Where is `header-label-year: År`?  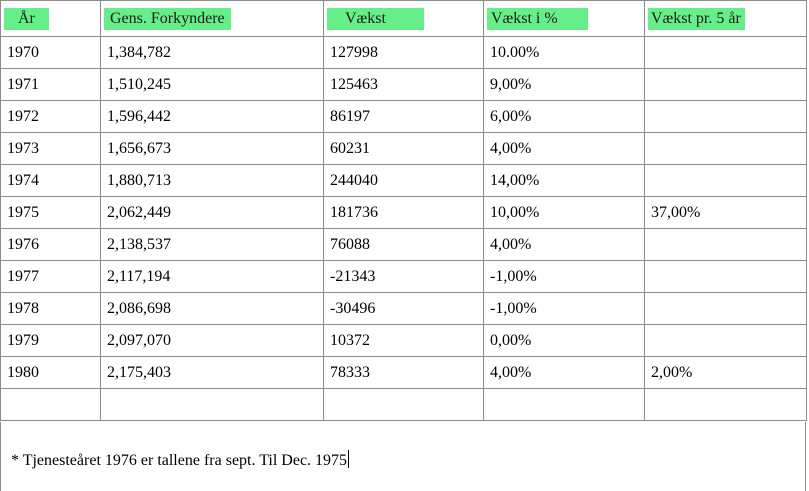 header-label-year: År is located at coordinates (26, 18).